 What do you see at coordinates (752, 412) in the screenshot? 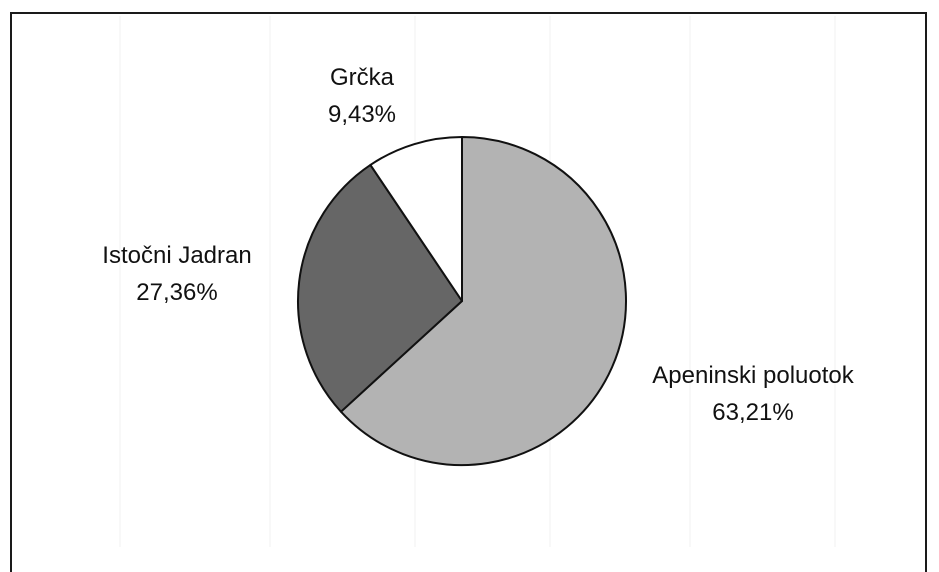
I see `slice-label-value-1: 63,21%` at bounding box center [752, 412].